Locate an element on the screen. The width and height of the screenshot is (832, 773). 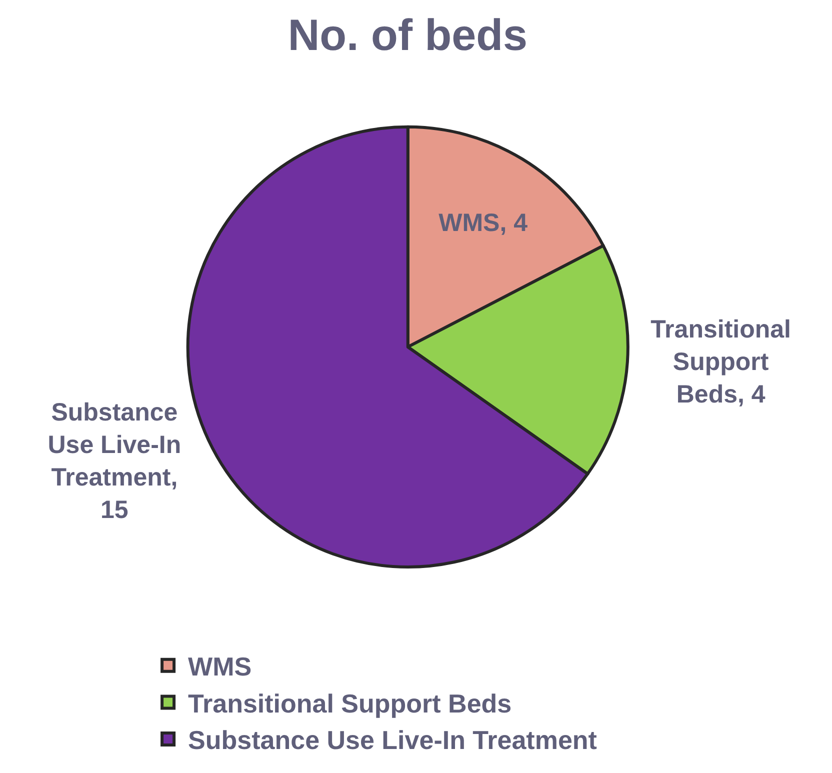
data-label: Transitional Support Beds, 4 is located at coordinates (720, 362).